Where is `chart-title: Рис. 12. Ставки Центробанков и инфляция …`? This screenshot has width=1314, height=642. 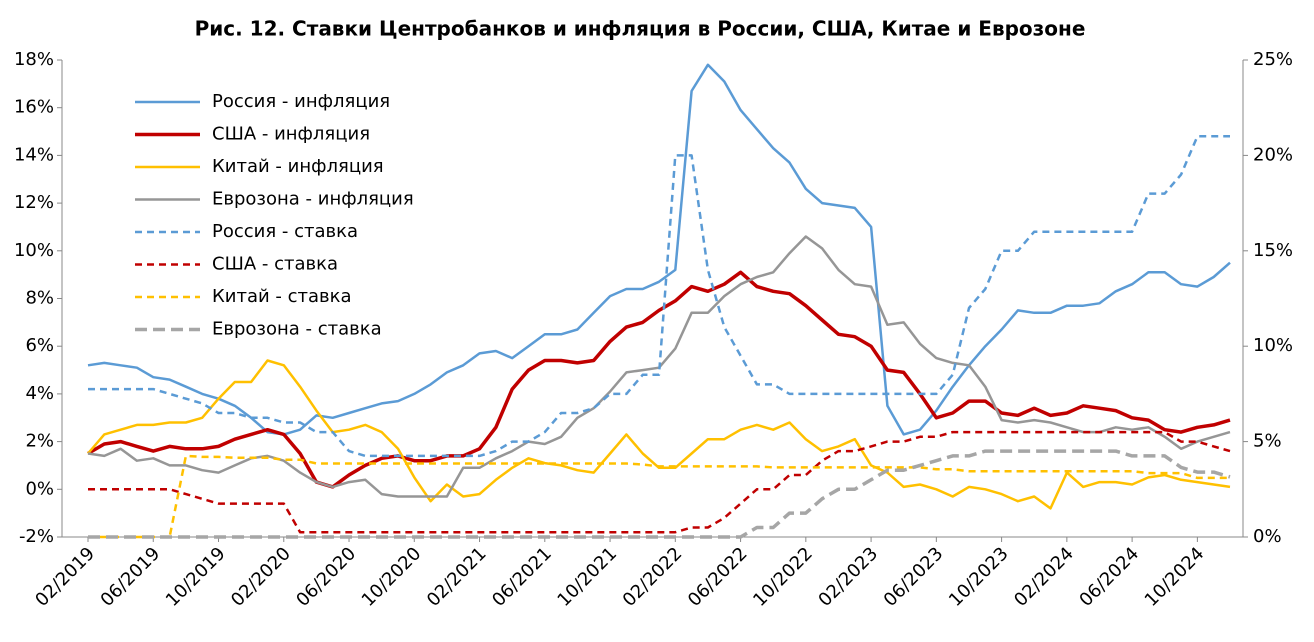
chart-title: Рис. 12. Ставки Центробанков и инфляция … is located at coordinates (640, 29).